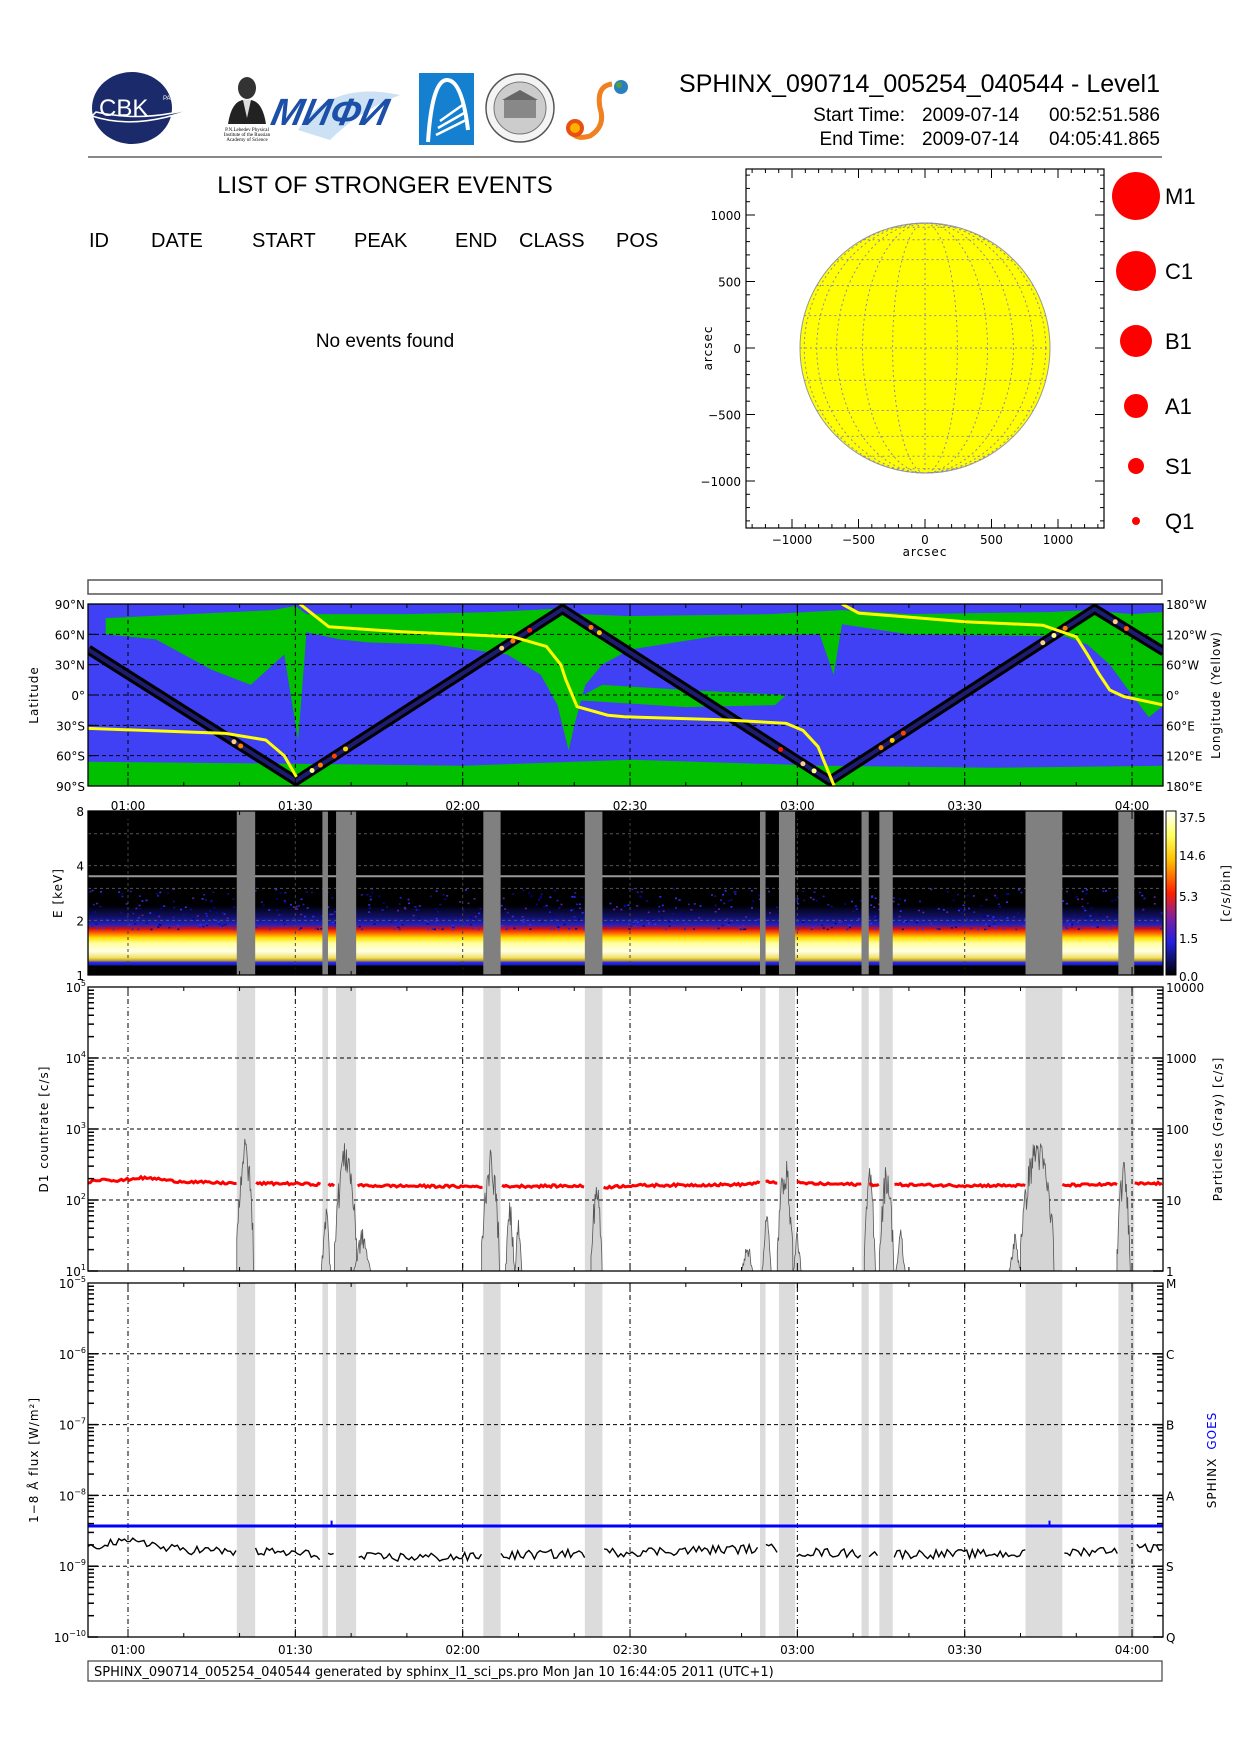 The width and height of the screenshot is (1240, 1754). I want to click on map-lat-label: 30°N, so click(70, 666).